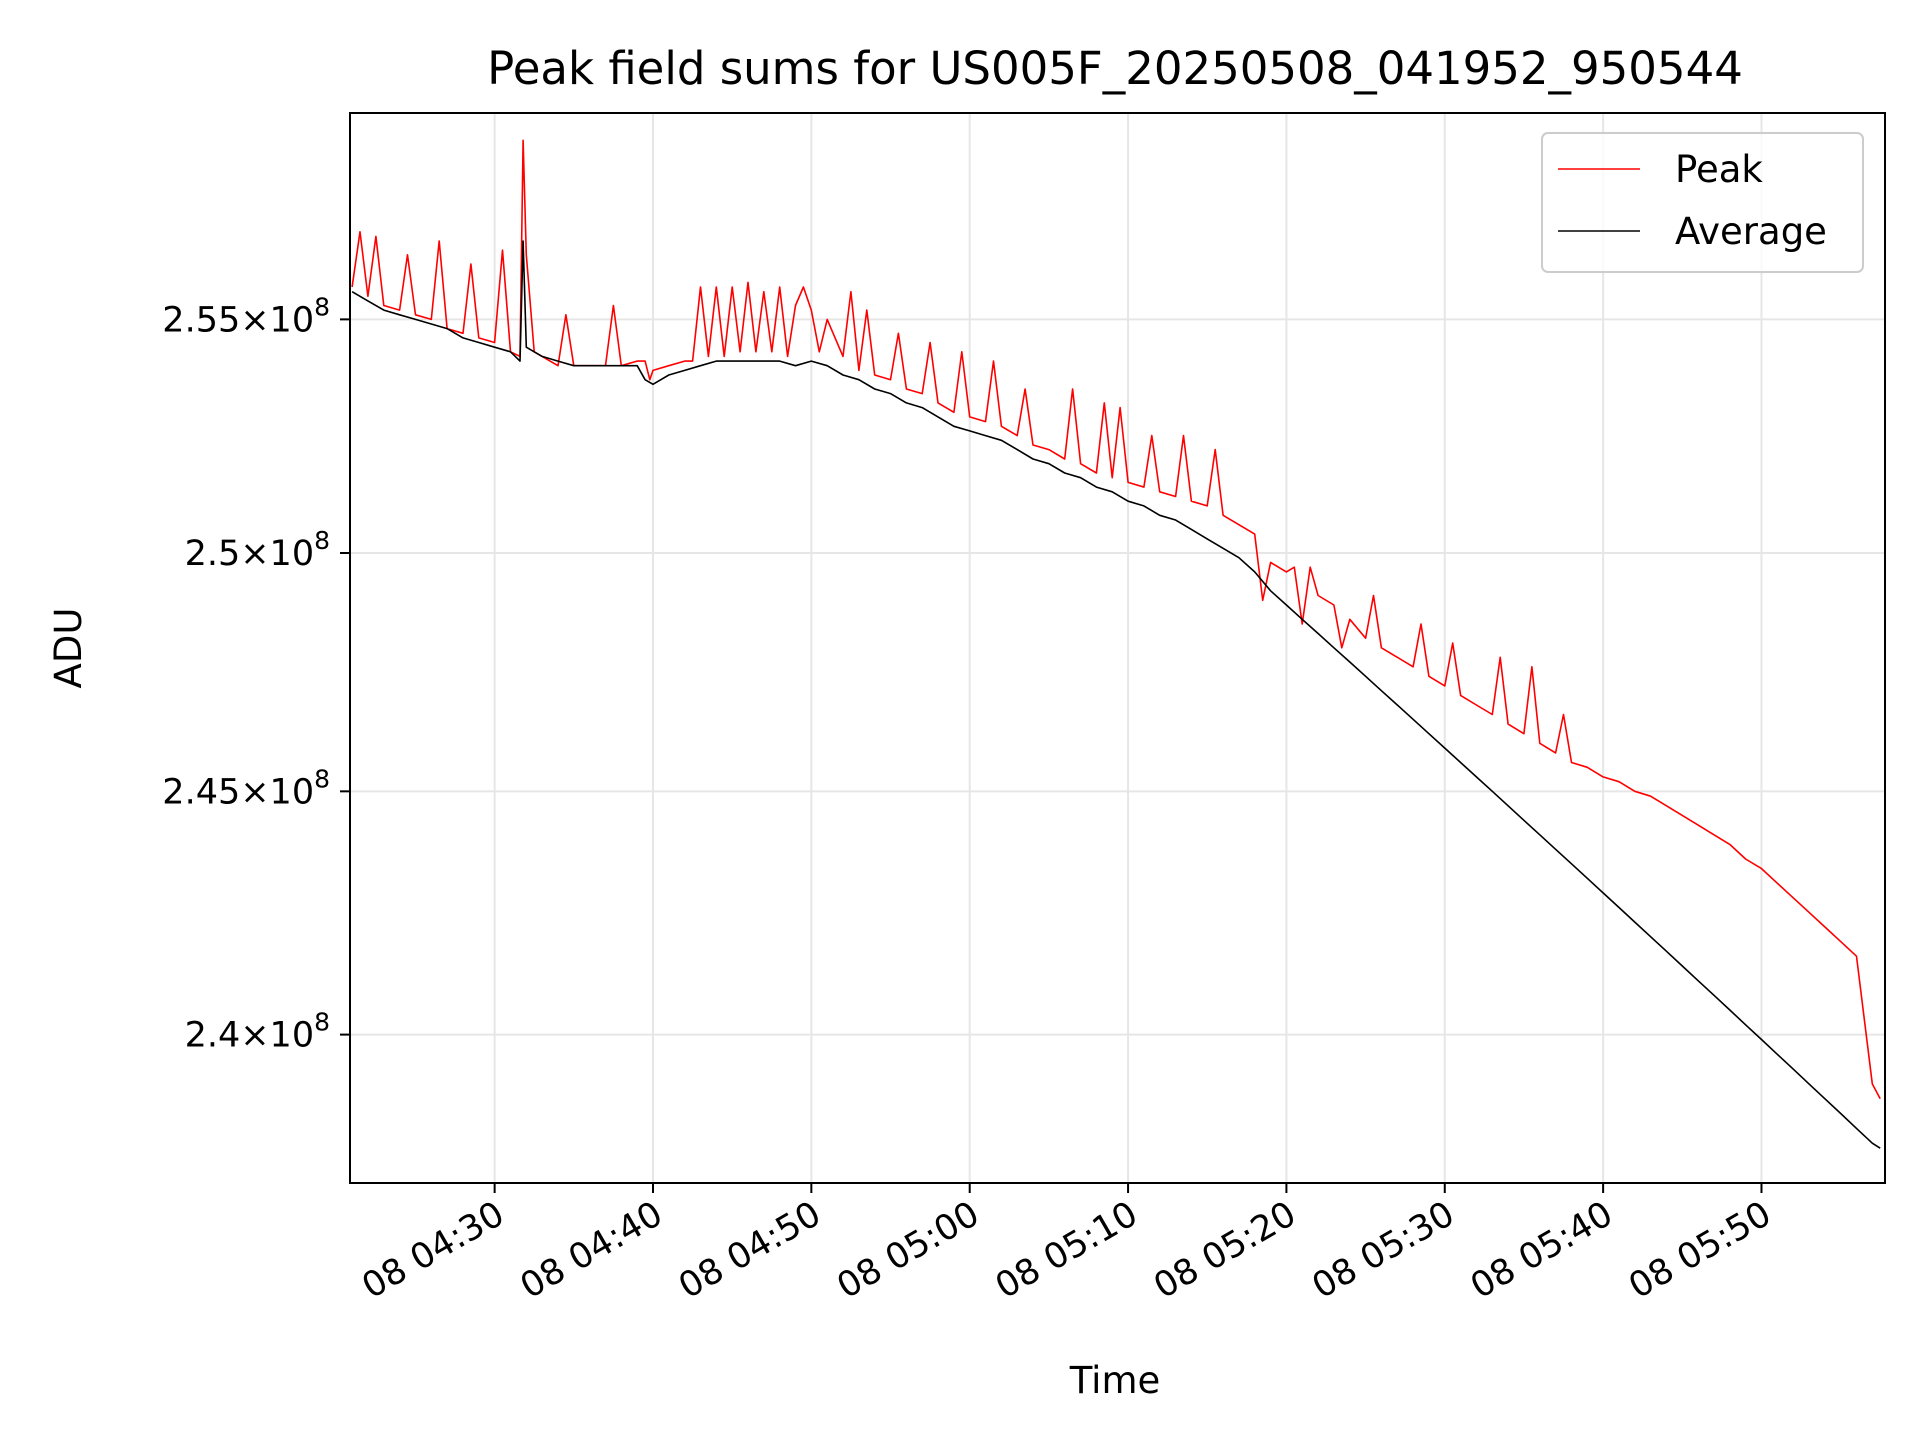  Describe the element at coordinates (1115, 1380) in the screenshot. I see `x-axis-label: Time` at that location.